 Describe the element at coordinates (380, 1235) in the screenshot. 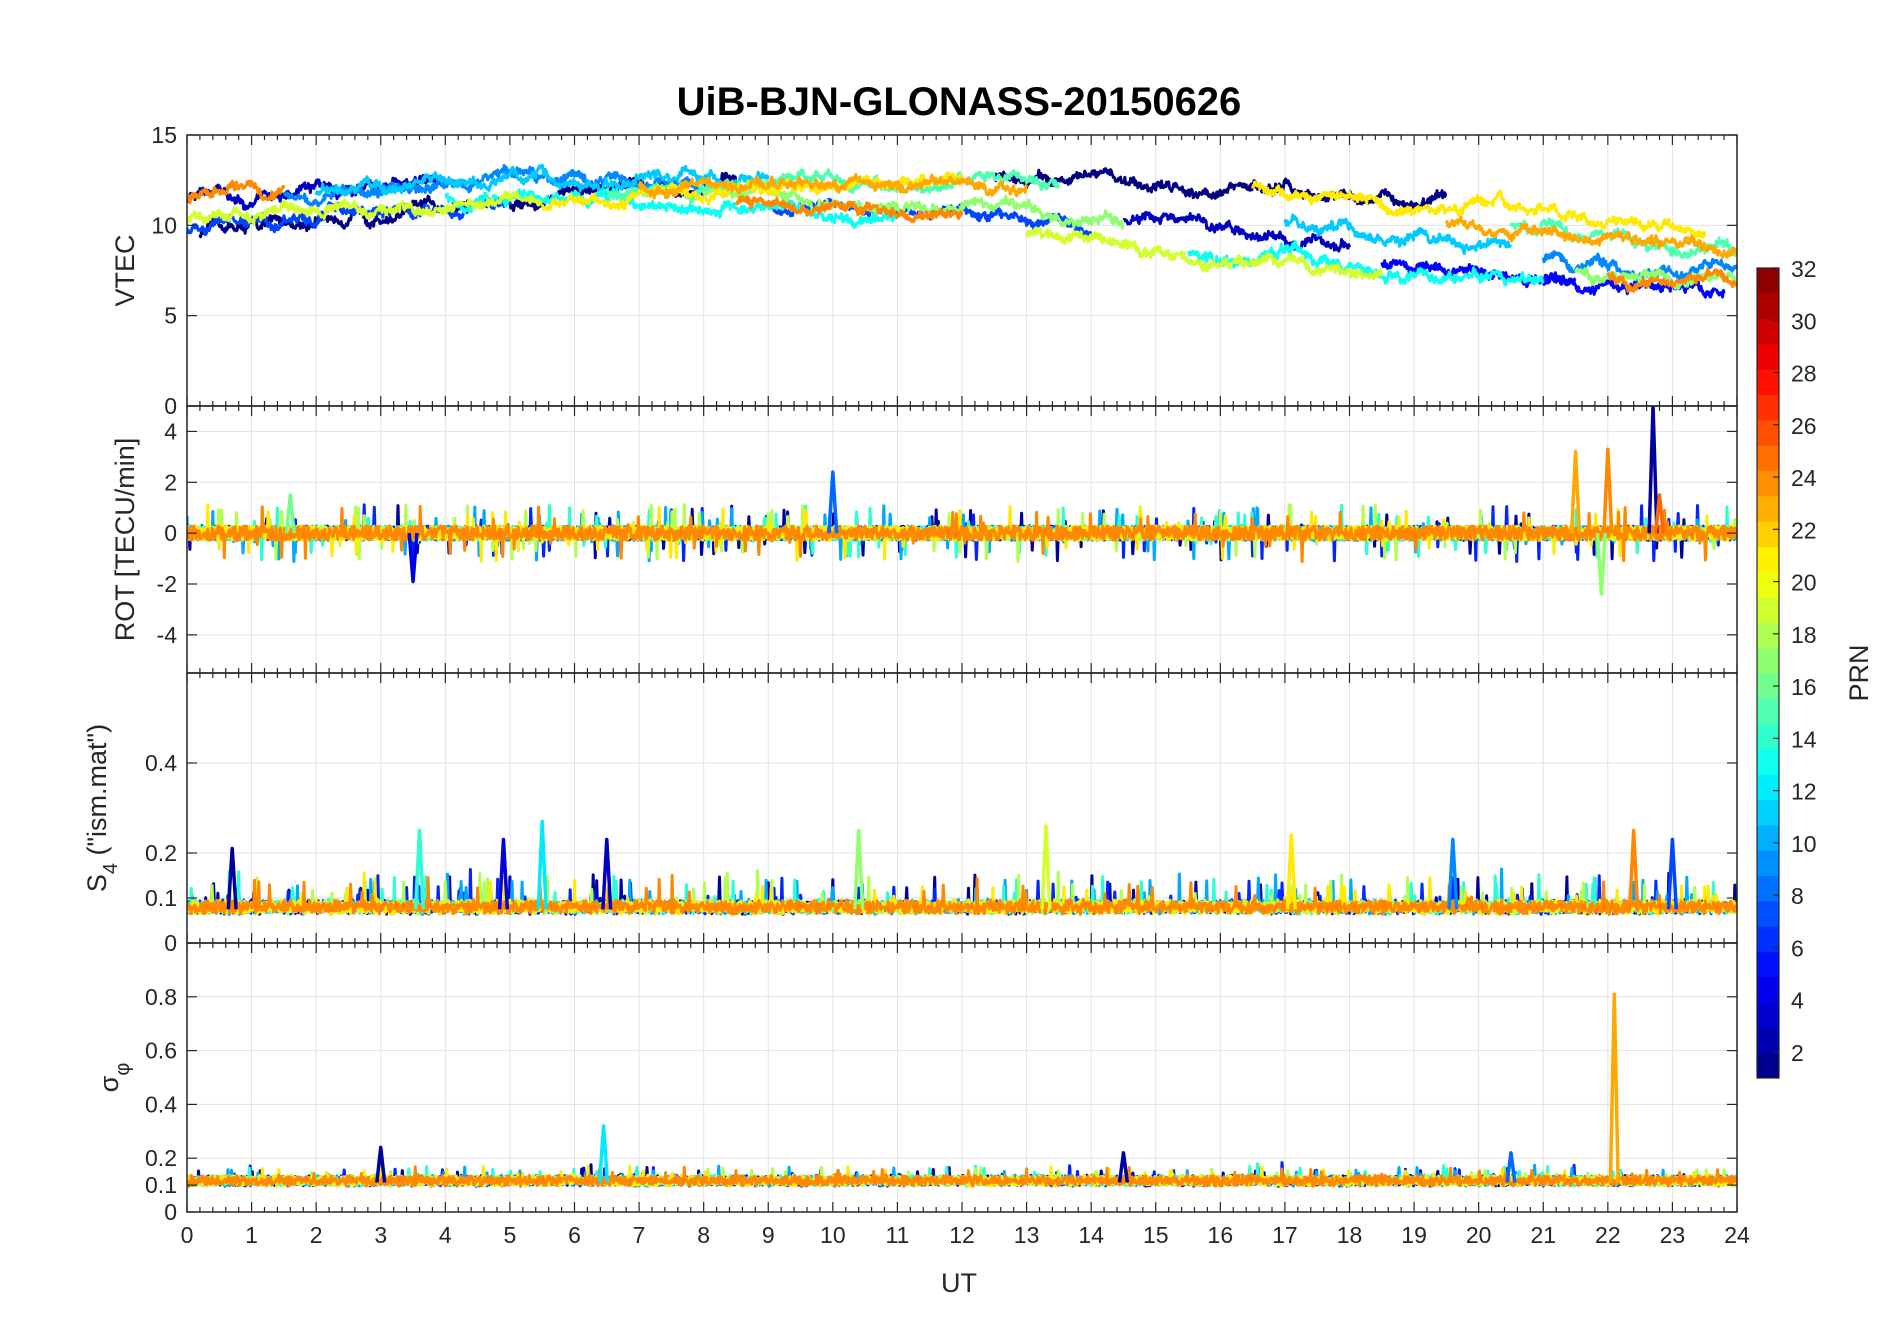

I see `x-tick-label: 3` at that location.